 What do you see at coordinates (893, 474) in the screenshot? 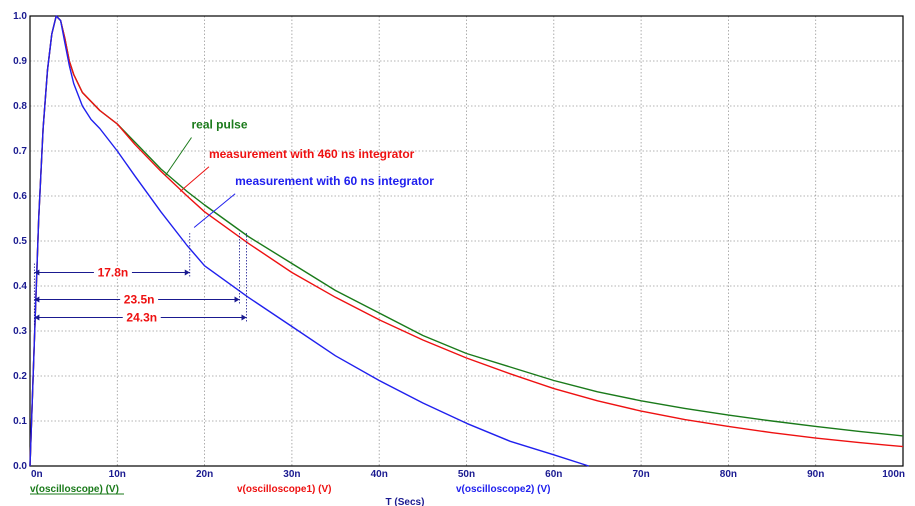
I see `x-tick-label: 100n` at bounding box center [893, 474].